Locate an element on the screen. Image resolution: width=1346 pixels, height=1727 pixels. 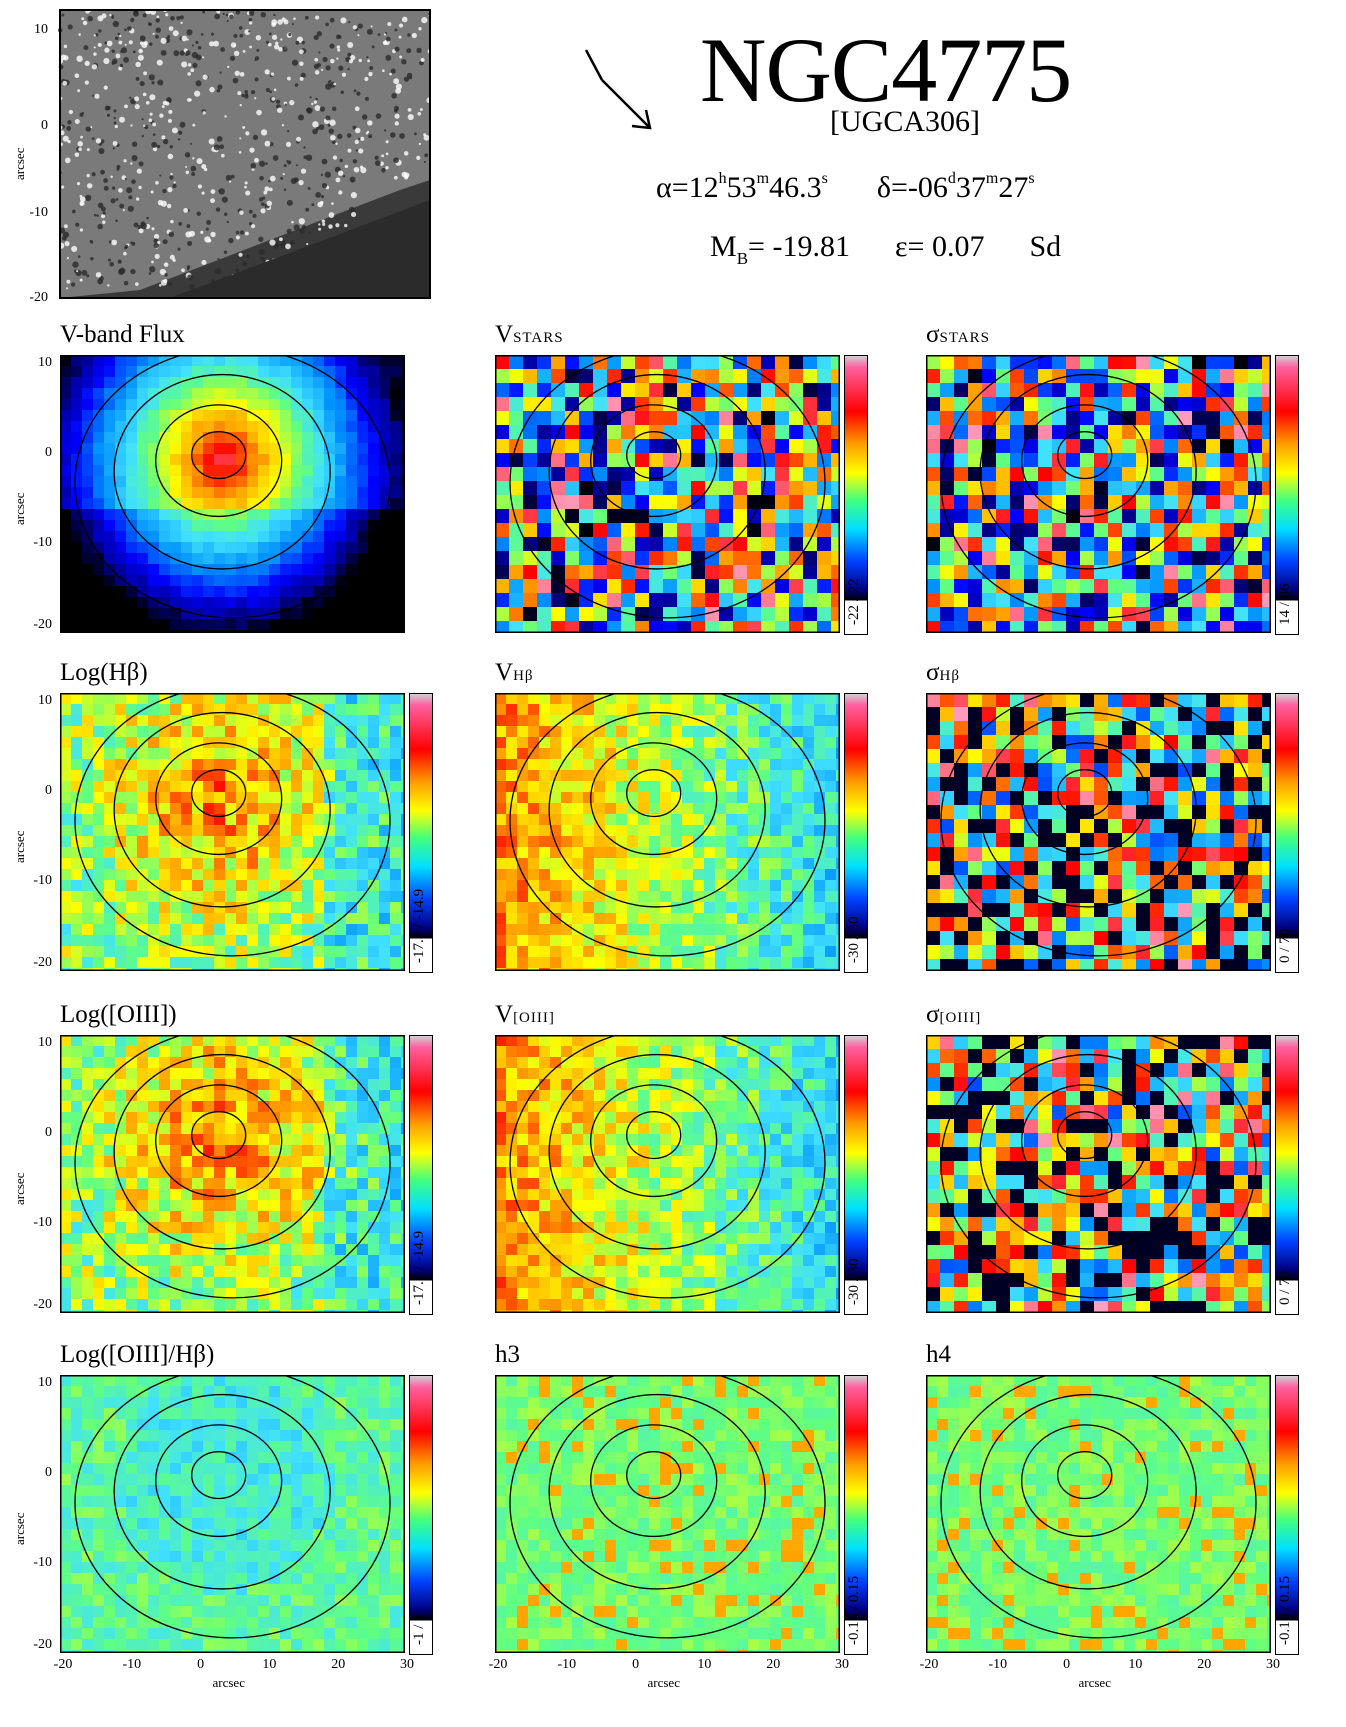
colorbar-range: -30 / 30 is located at coordinates (854, 1281).